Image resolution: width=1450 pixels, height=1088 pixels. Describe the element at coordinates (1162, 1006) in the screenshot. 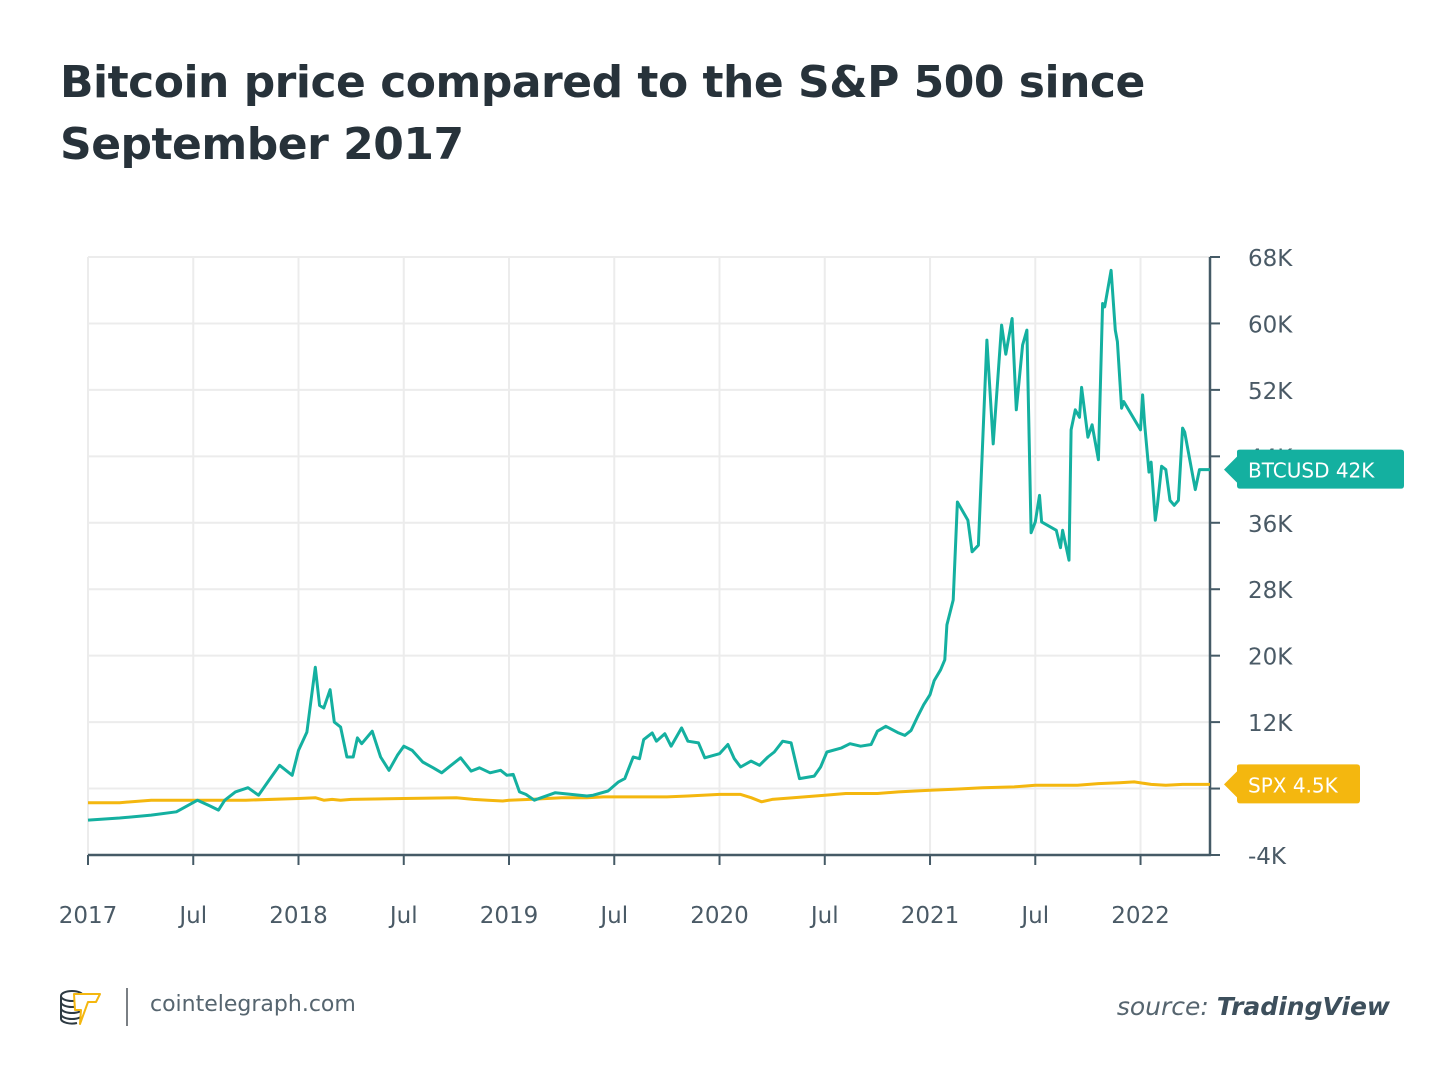

I see `source-prefix: source:` at that location.